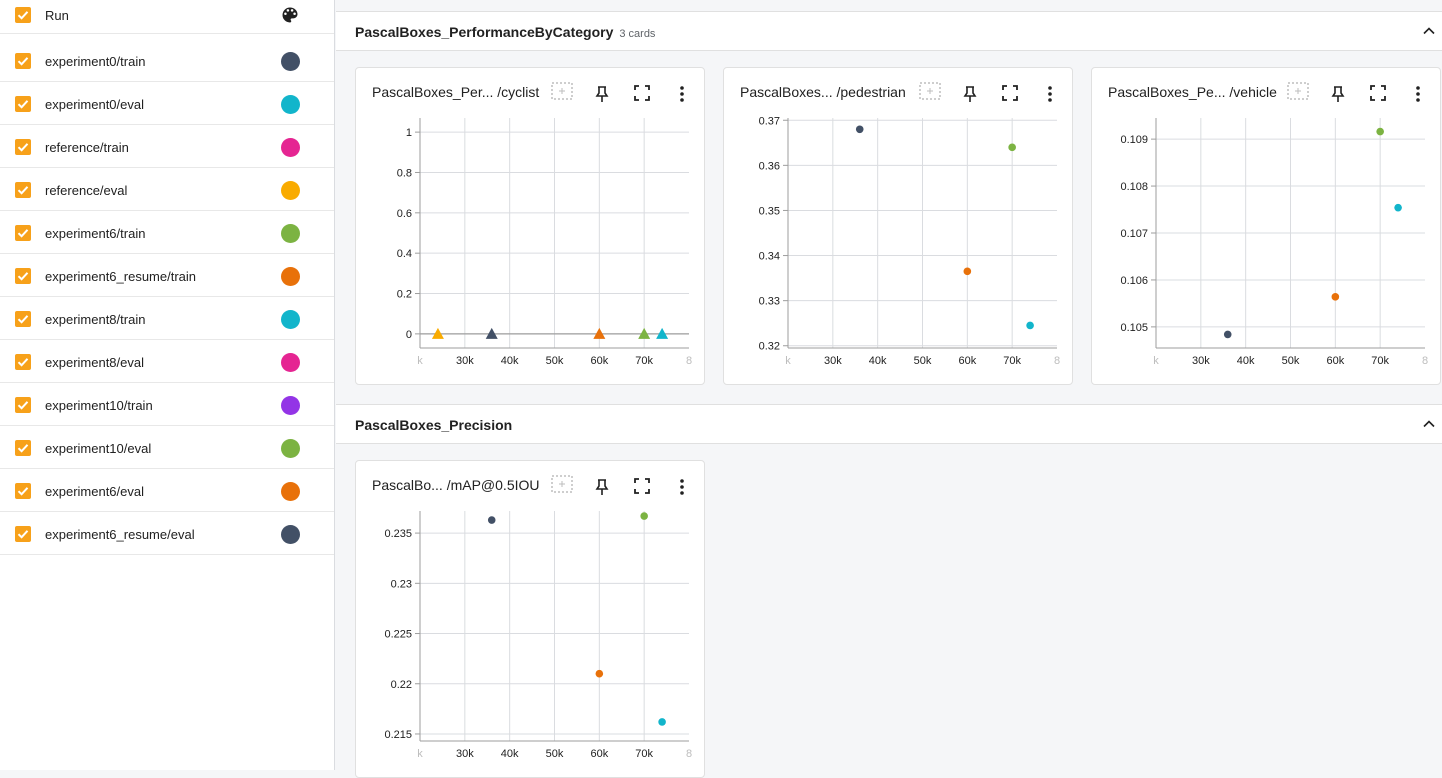  Describe the element at coordinates (167, 147) in the screenshot. I see `run-row: reference/train` at that location.